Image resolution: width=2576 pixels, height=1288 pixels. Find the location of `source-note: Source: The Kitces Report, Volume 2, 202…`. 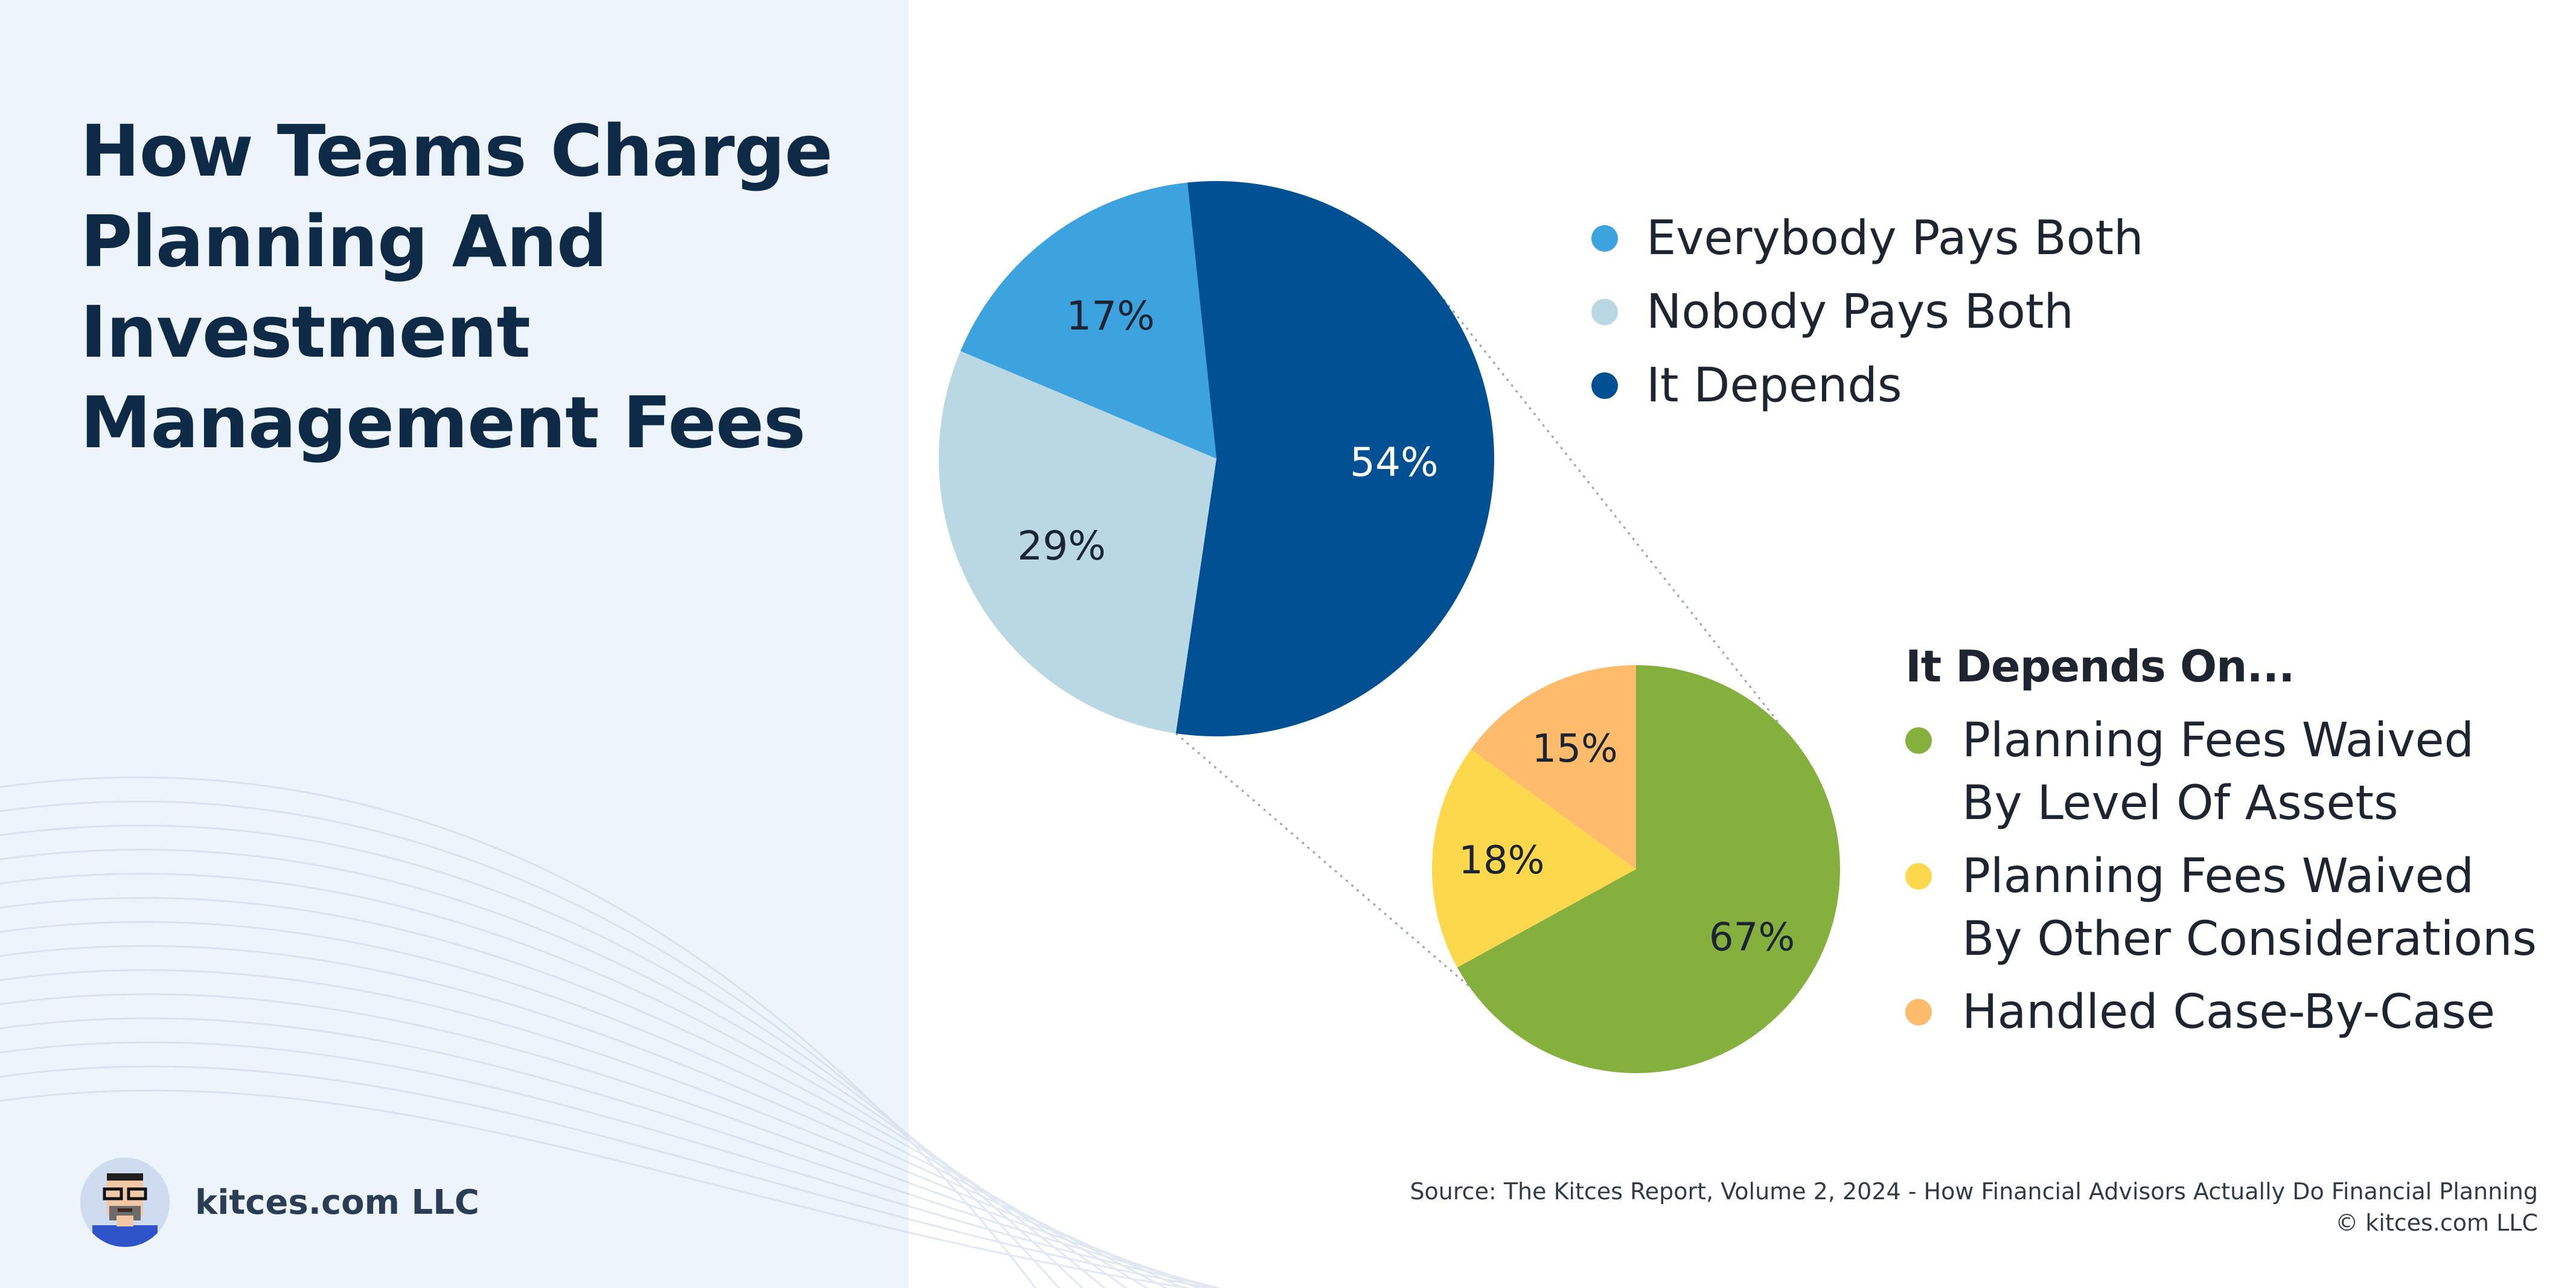

source-note: Source: The Kitces Report, Volume 2, 202… is located at coordinates (1974, 1207).